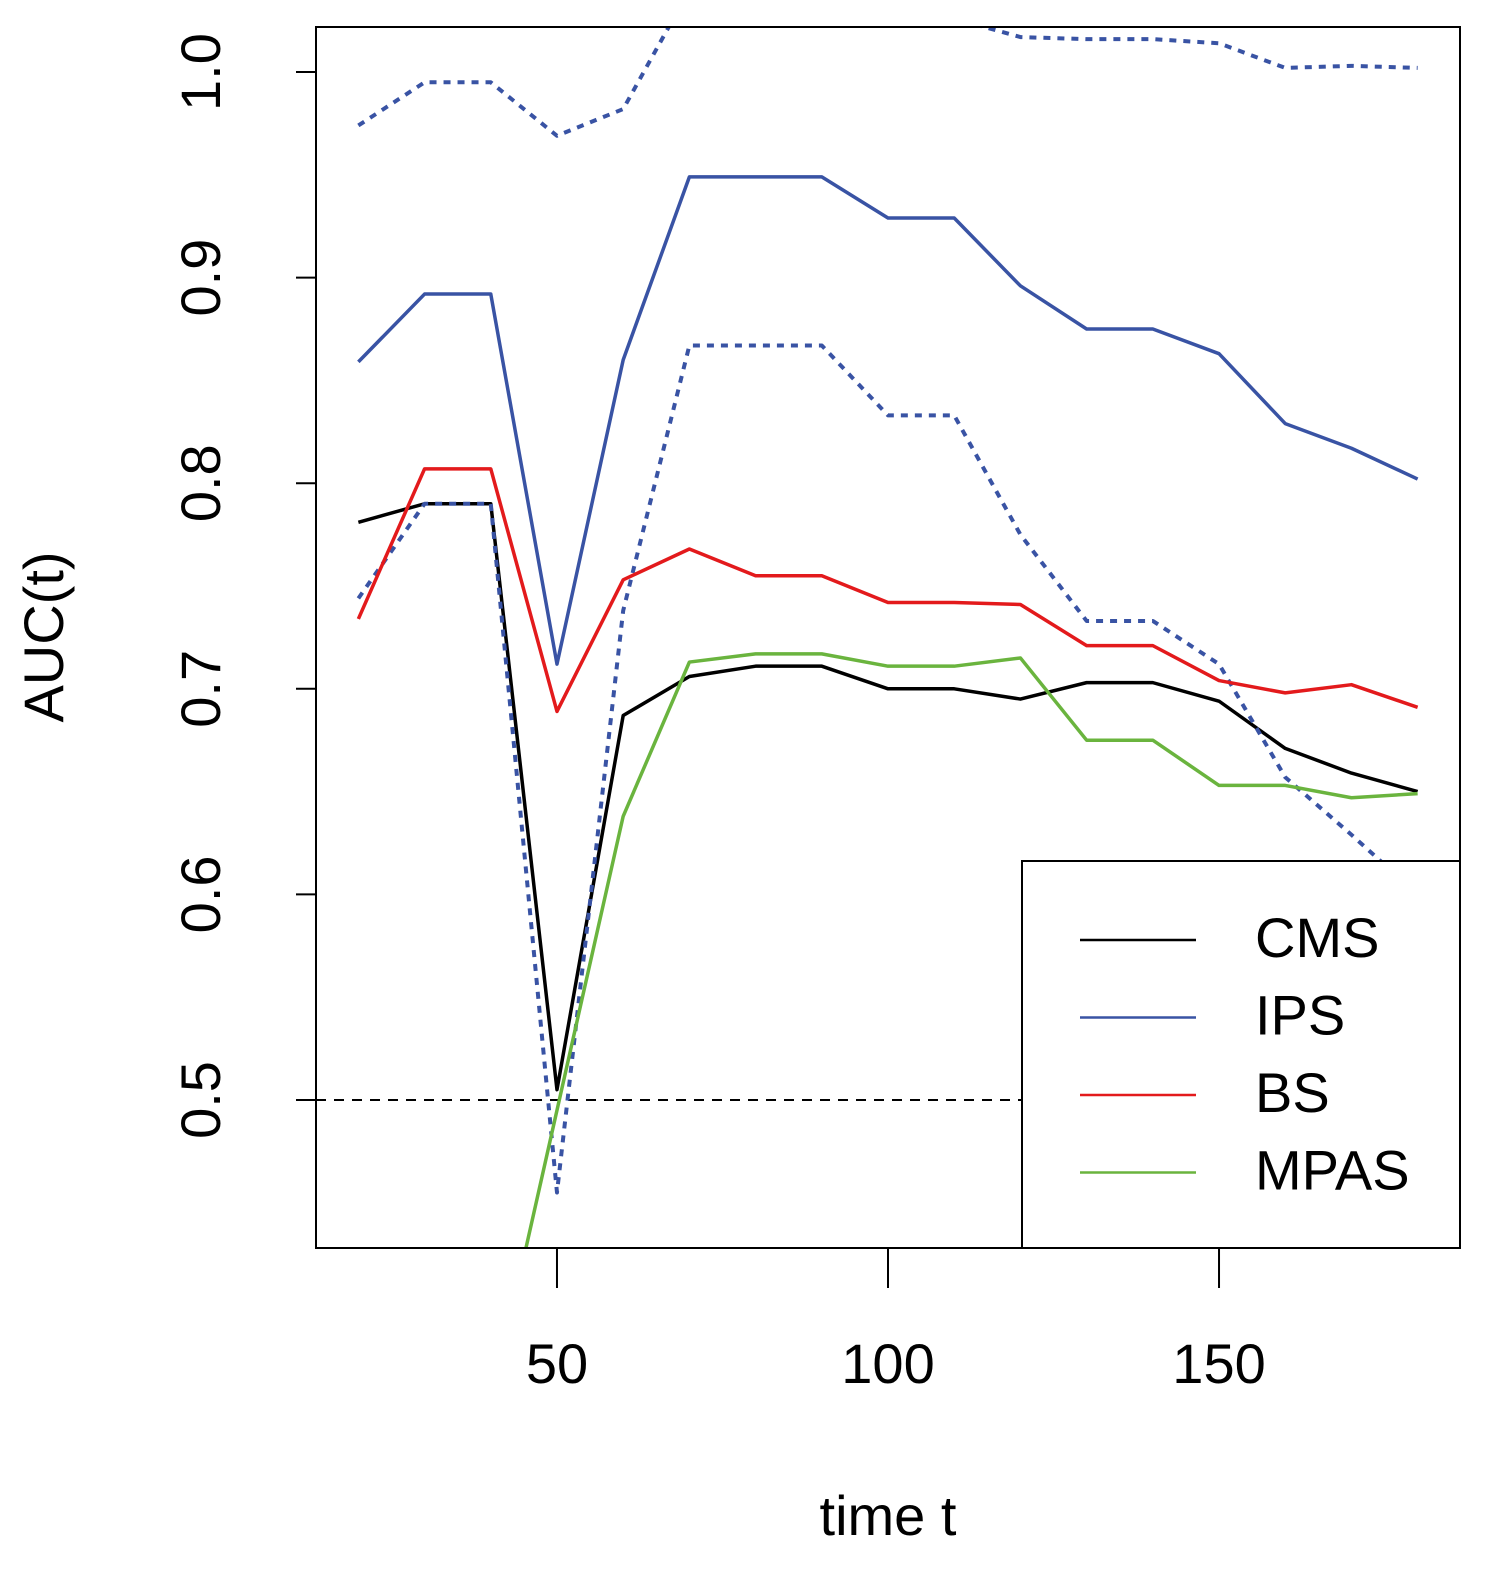 The height and width of the screenshot is (1591, 1500). I want to click on y-tick-label: 0.5, so click(200, 1100).